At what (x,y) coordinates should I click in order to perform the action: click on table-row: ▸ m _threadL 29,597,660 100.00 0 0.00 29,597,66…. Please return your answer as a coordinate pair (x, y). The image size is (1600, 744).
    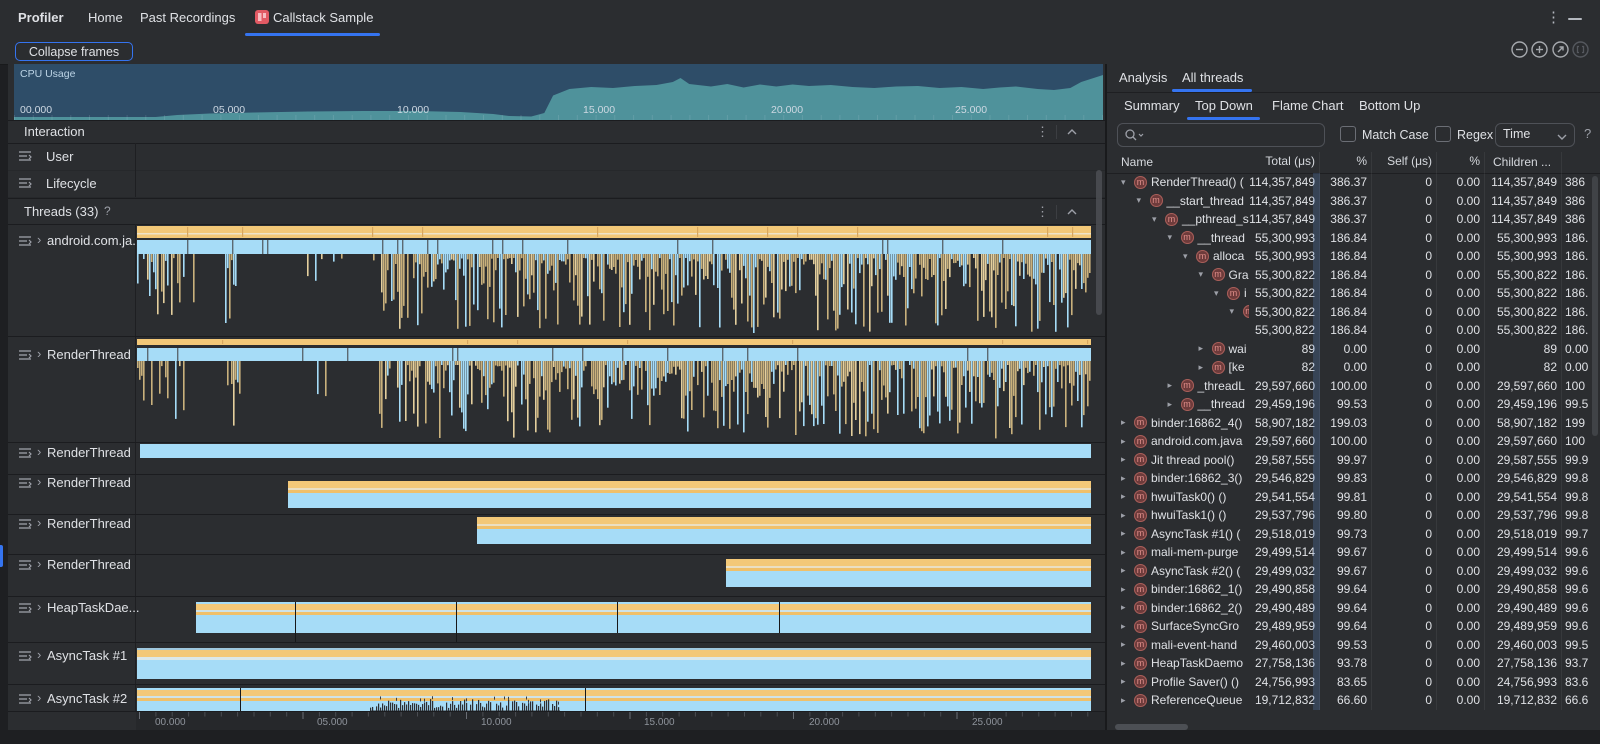
    Looking at the image, I should click on (1353, 385).